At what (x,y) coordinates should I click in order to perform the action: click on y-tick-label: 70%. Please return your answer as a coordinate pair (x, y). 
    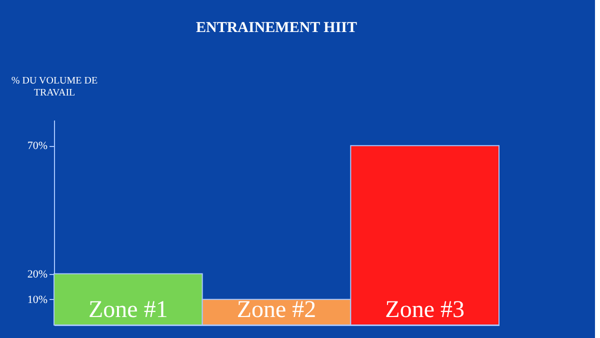
    Looking at the image, I should click on (37, 146).